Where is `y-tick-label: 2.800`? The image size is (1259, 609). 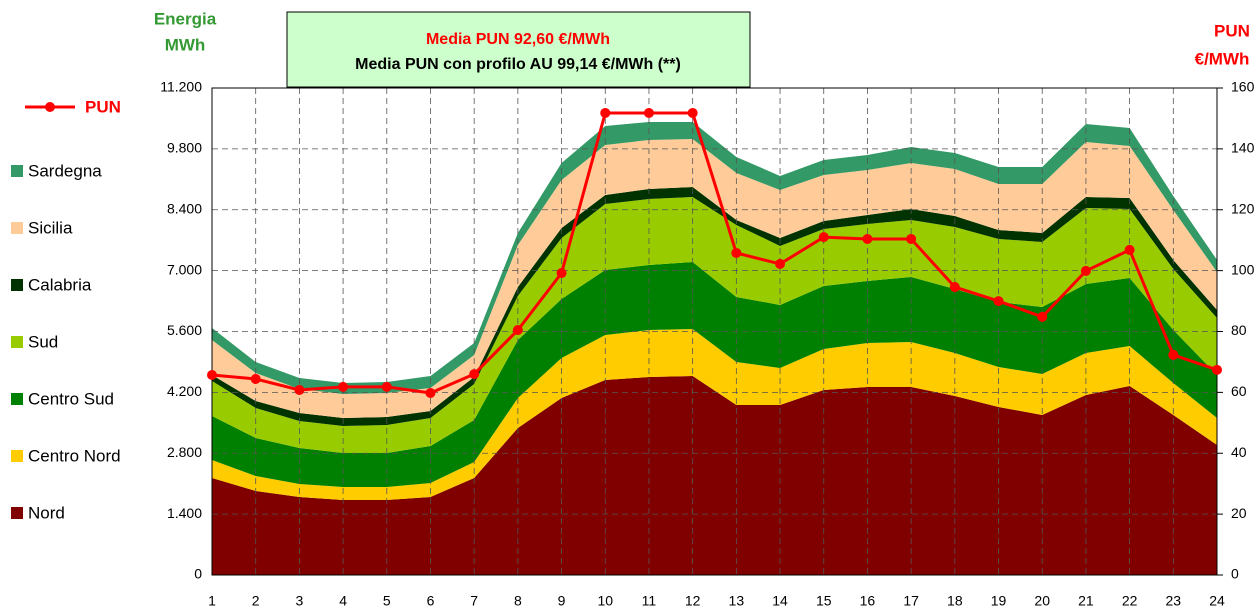
y-tick-label: 2.800 is located at coordinates (184, 452).